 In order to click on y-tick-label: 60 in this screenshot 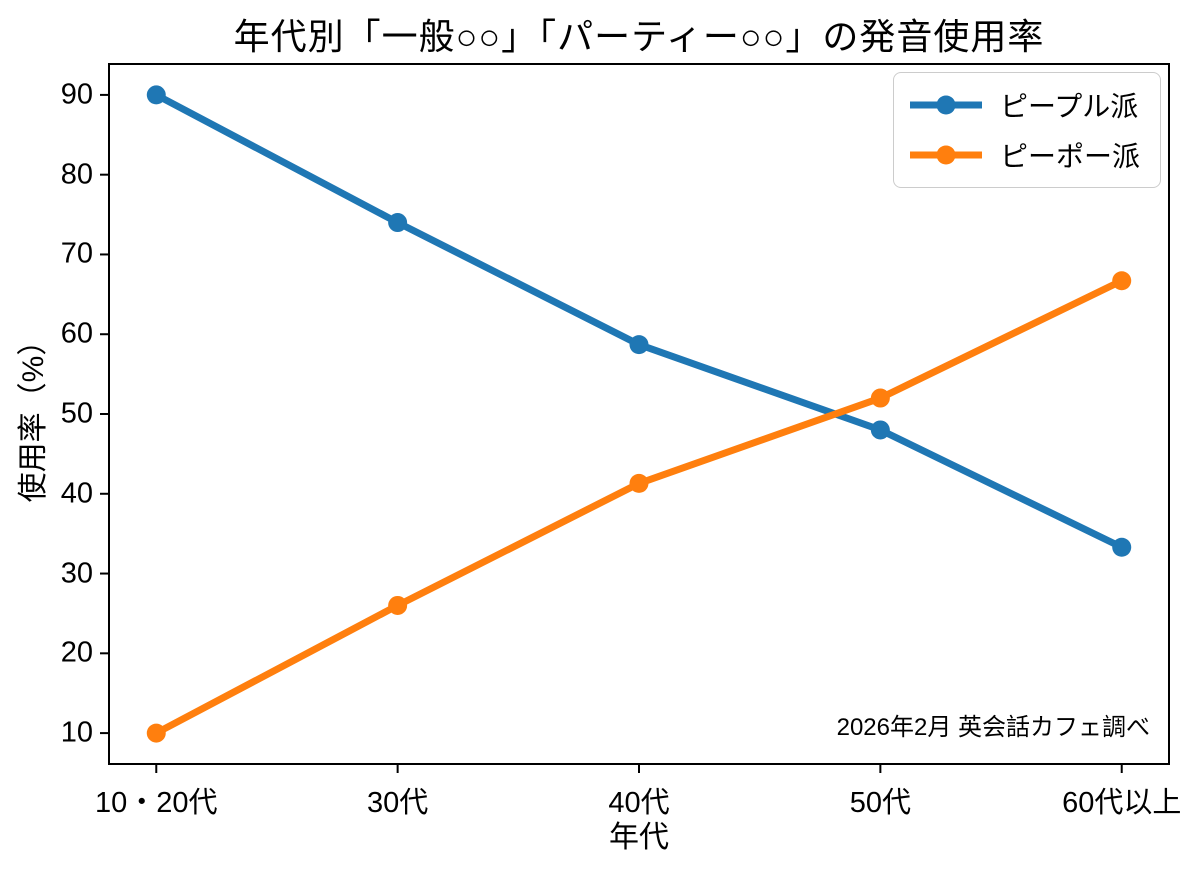, I will do `click(76, 333)`.